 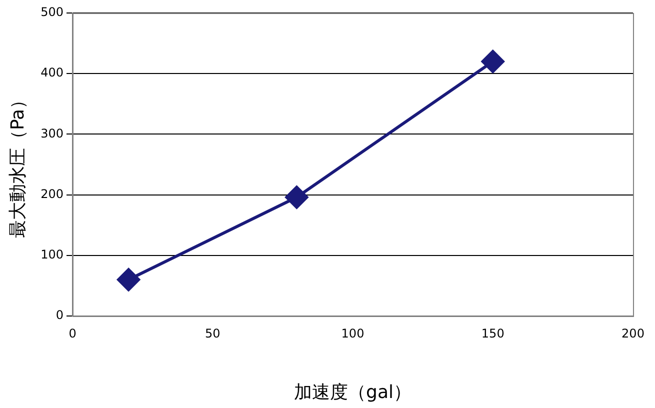 I want to click on x-tick-label: 0, so click(x=72, y=333).